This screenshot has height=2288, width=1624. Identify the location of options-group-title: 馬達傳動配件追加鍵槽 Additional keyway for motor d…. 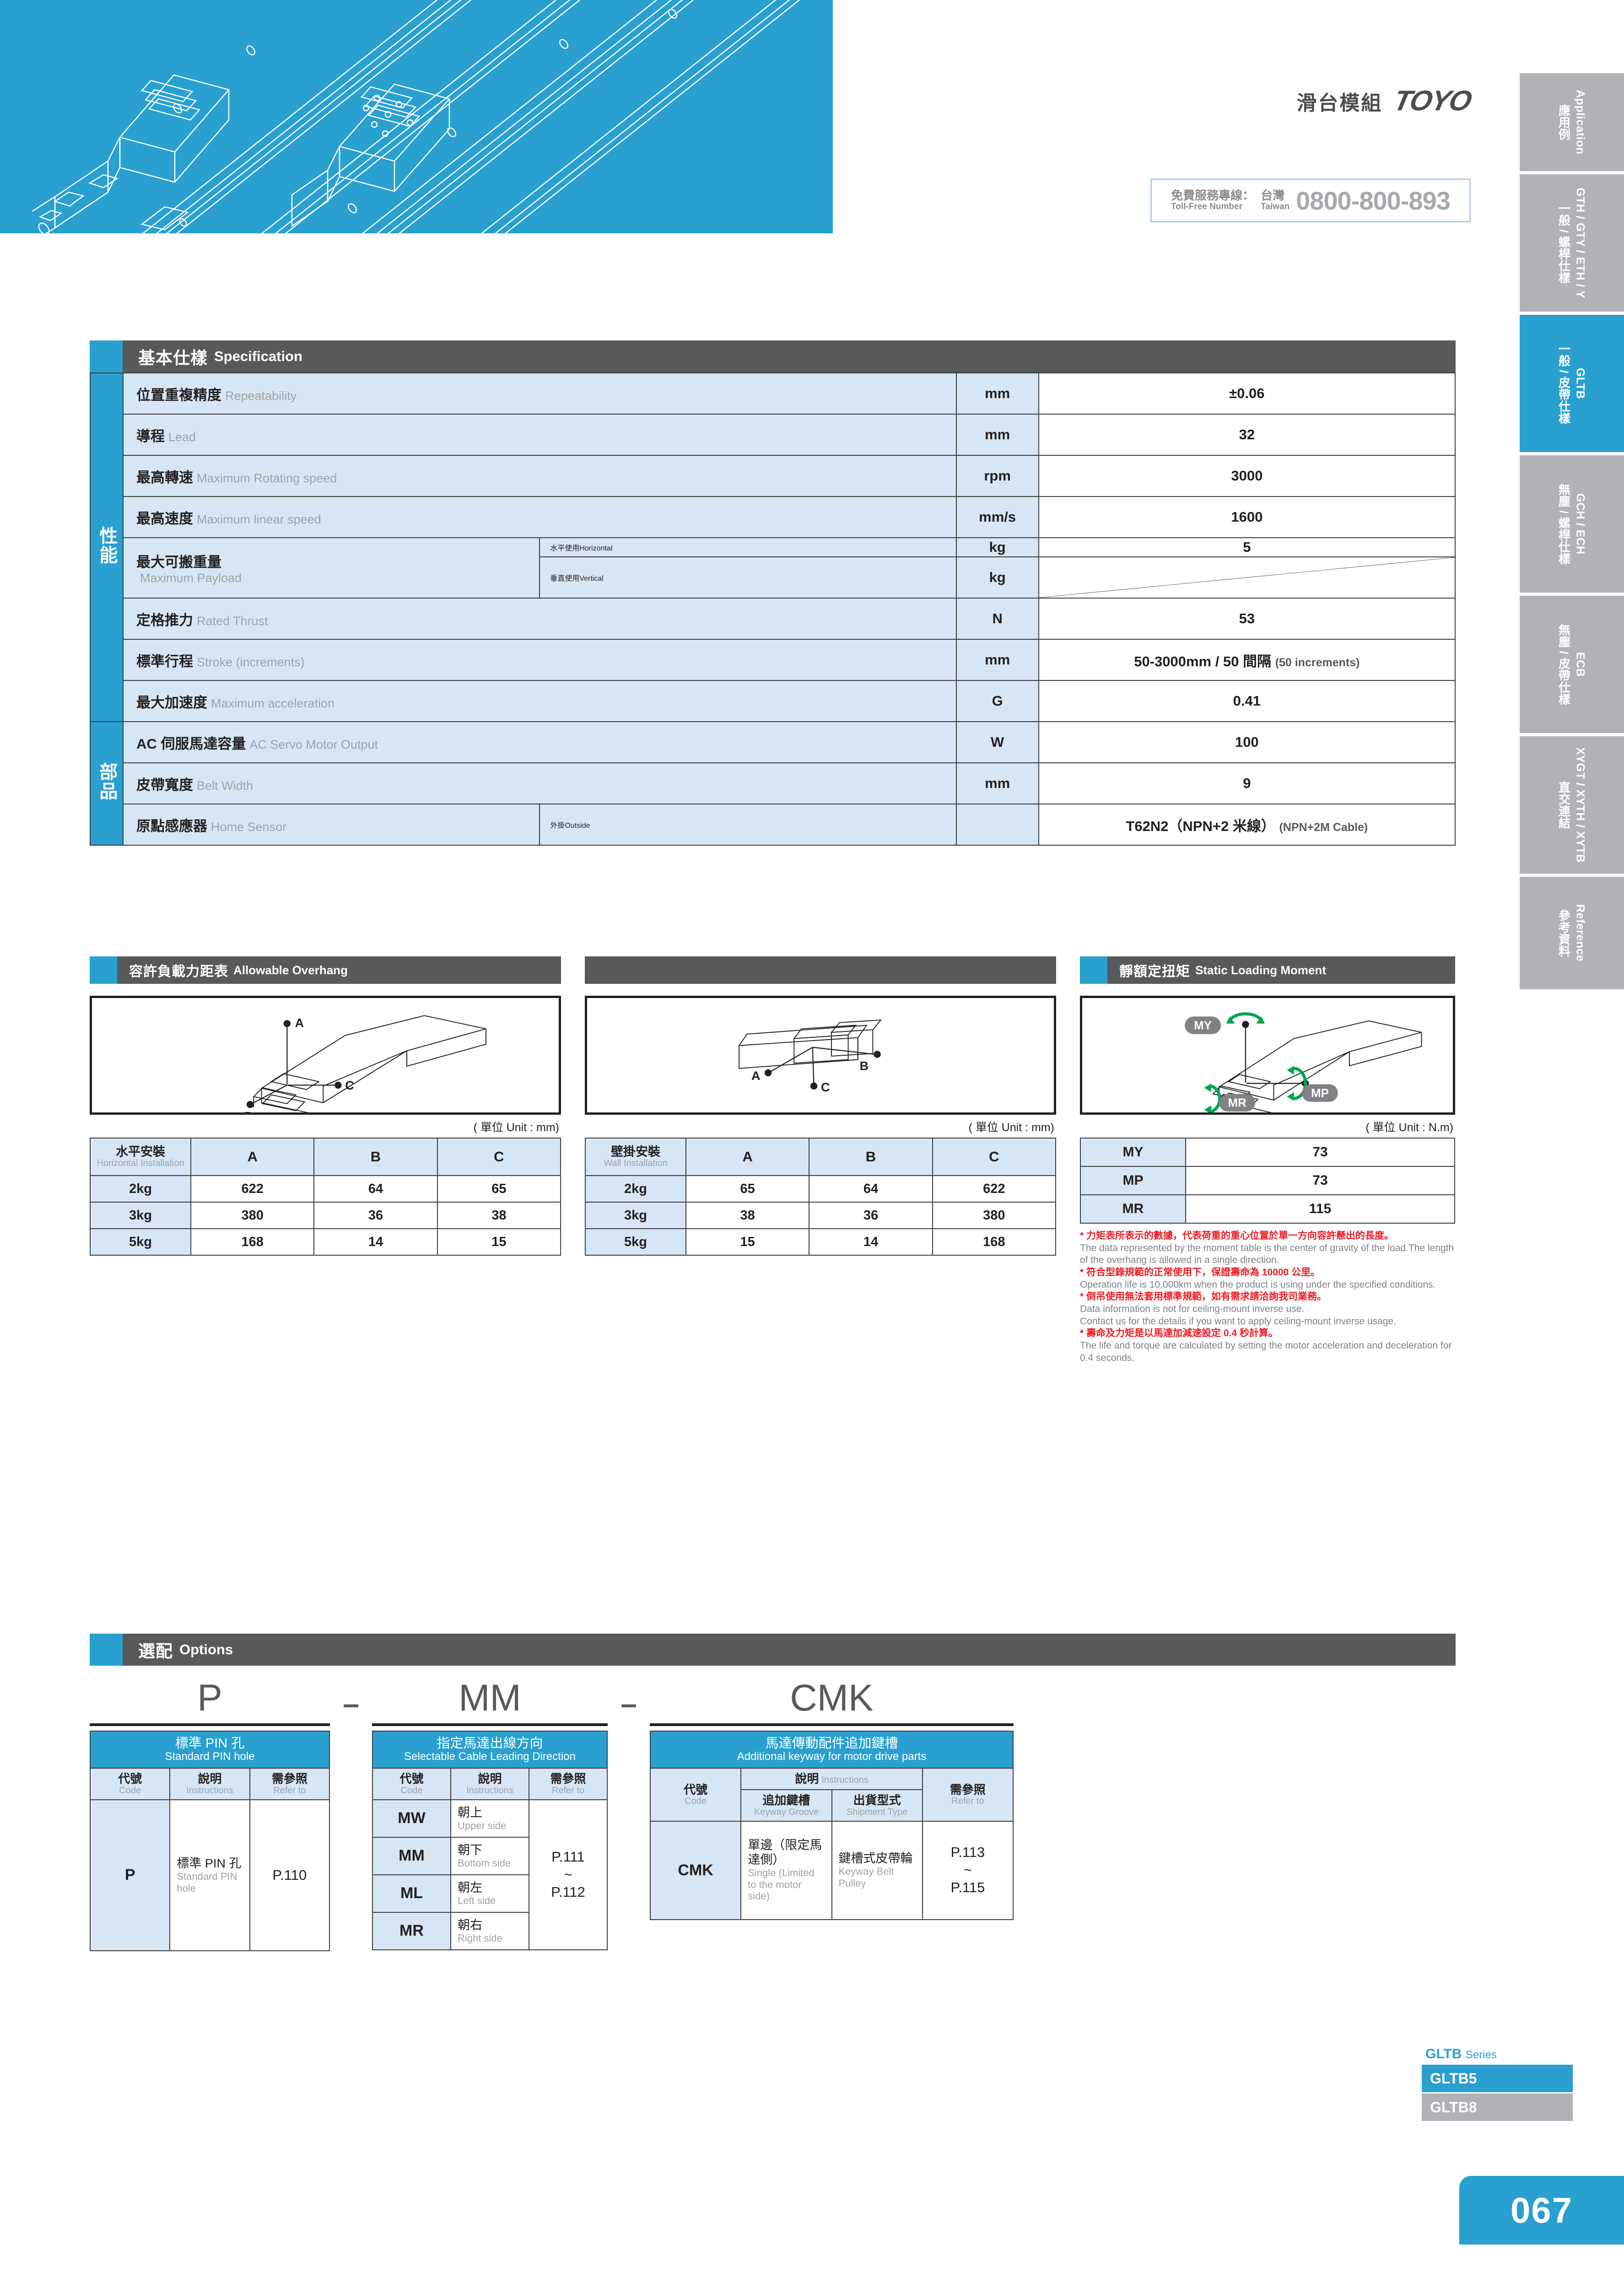
(832, 1749).